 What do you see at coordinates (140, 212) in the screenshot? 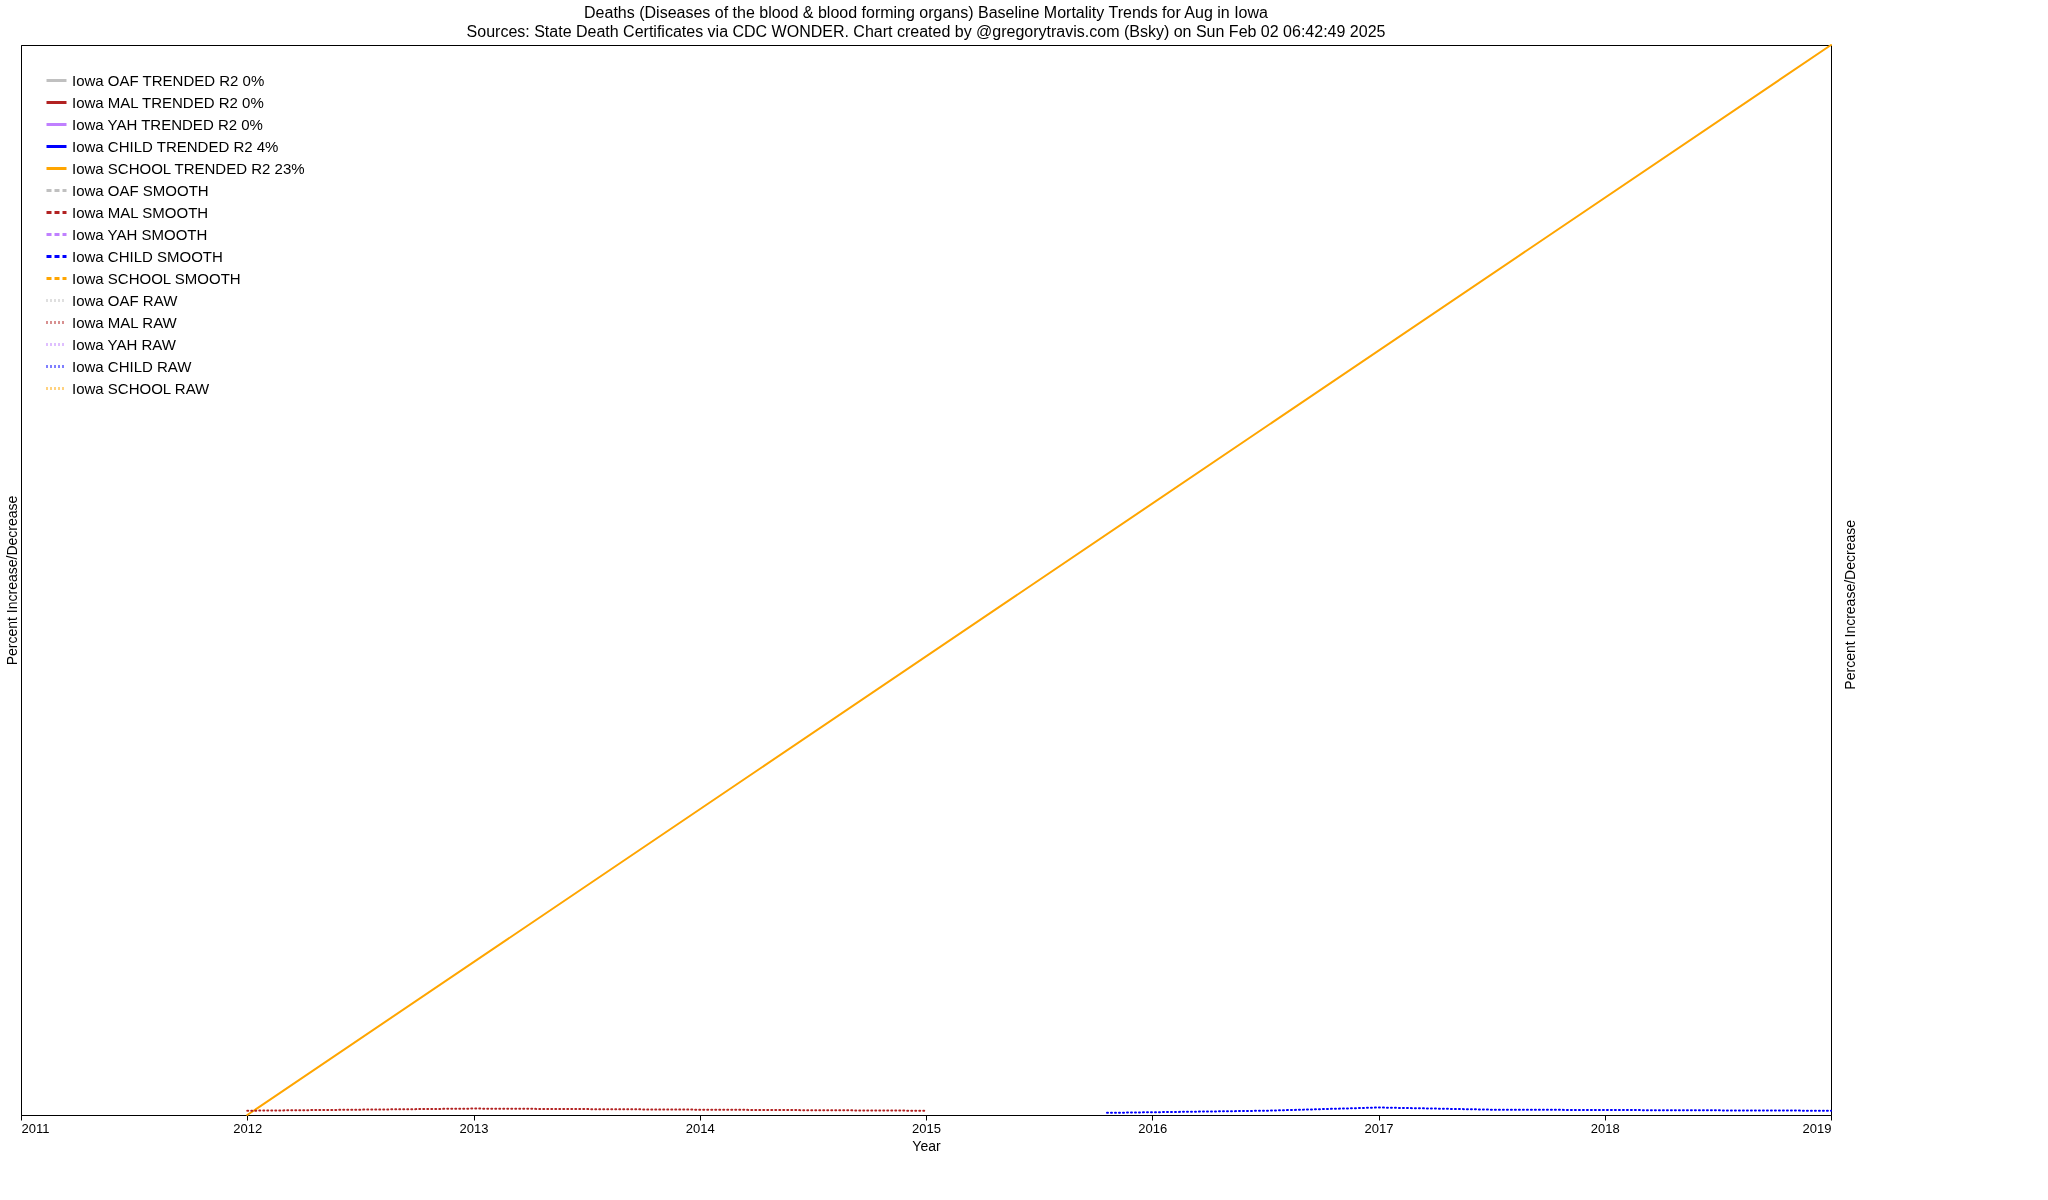
I see `legend-label: Iowa MAL SMOOTH` at bounding box center [140, 212].